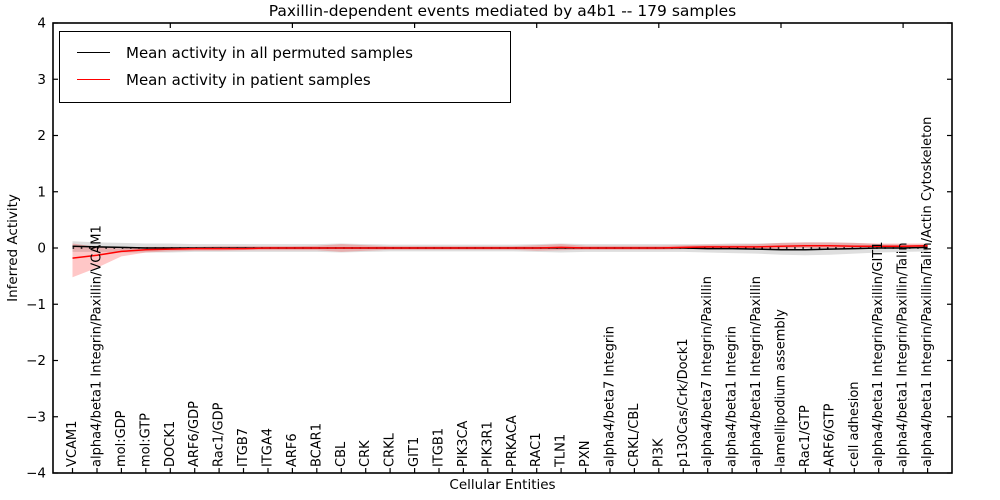 The height and width of the screenshot is (500, 1000). What do you see at coordinates (268, 447) in the screenshot?
I see `x-tick-label: ITGA4` at bounding box center [268, 447].